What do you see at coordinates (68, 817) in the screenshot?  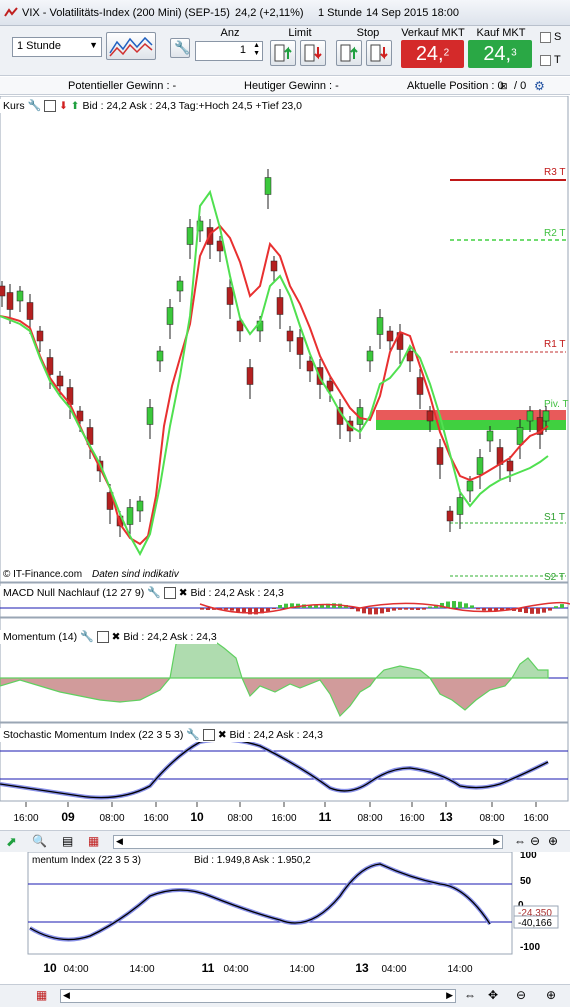 I see `x-axis-label: 09` at bounding box center [68, 817].